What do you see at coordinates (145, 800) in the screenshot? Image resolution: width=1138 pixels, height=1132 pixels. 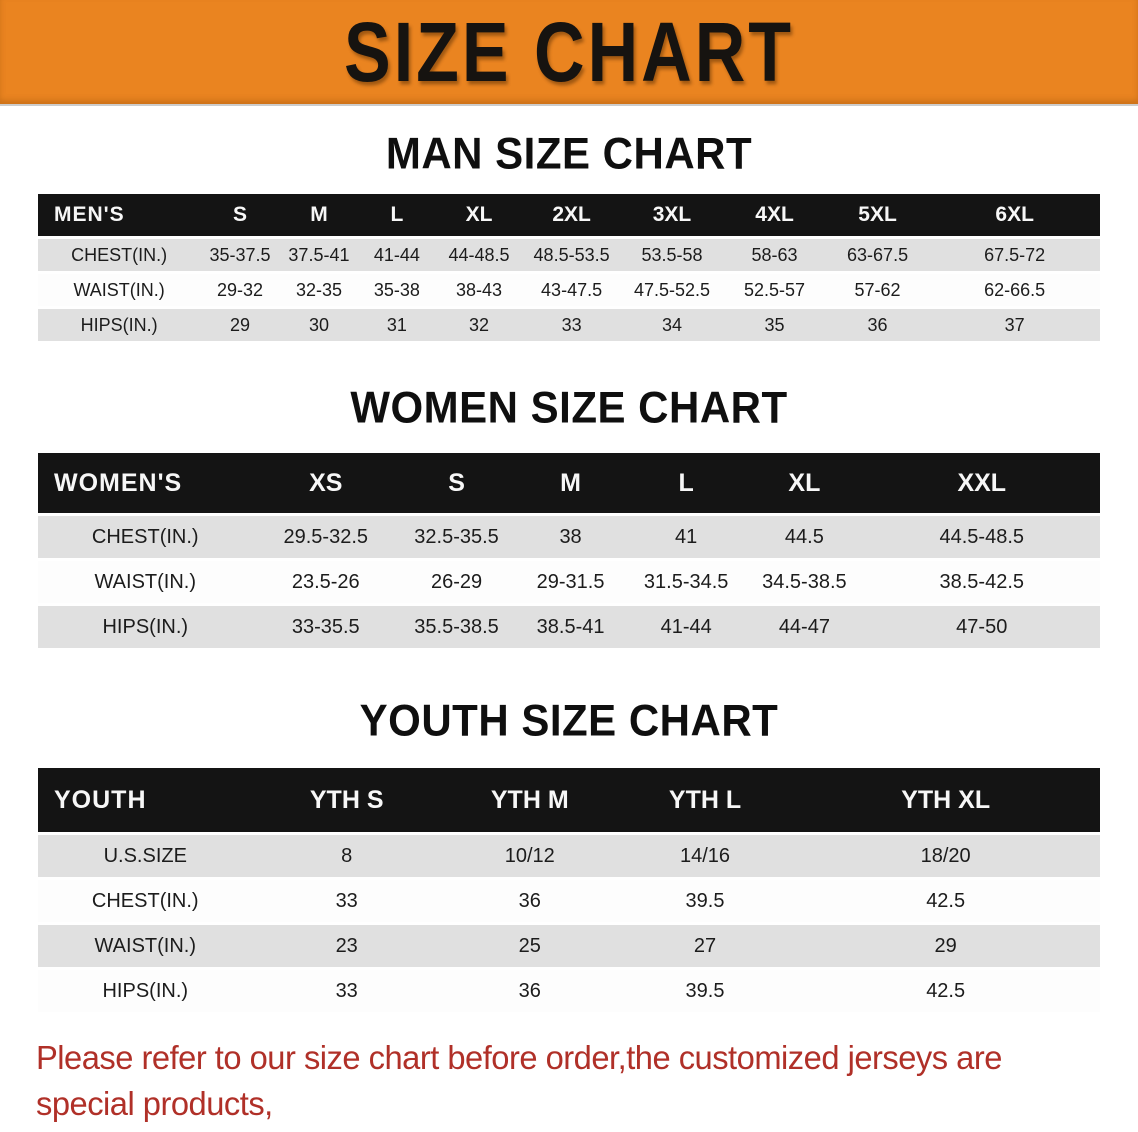 I see `table-corner-label: YOUTH` at bounding box center [145, 800].